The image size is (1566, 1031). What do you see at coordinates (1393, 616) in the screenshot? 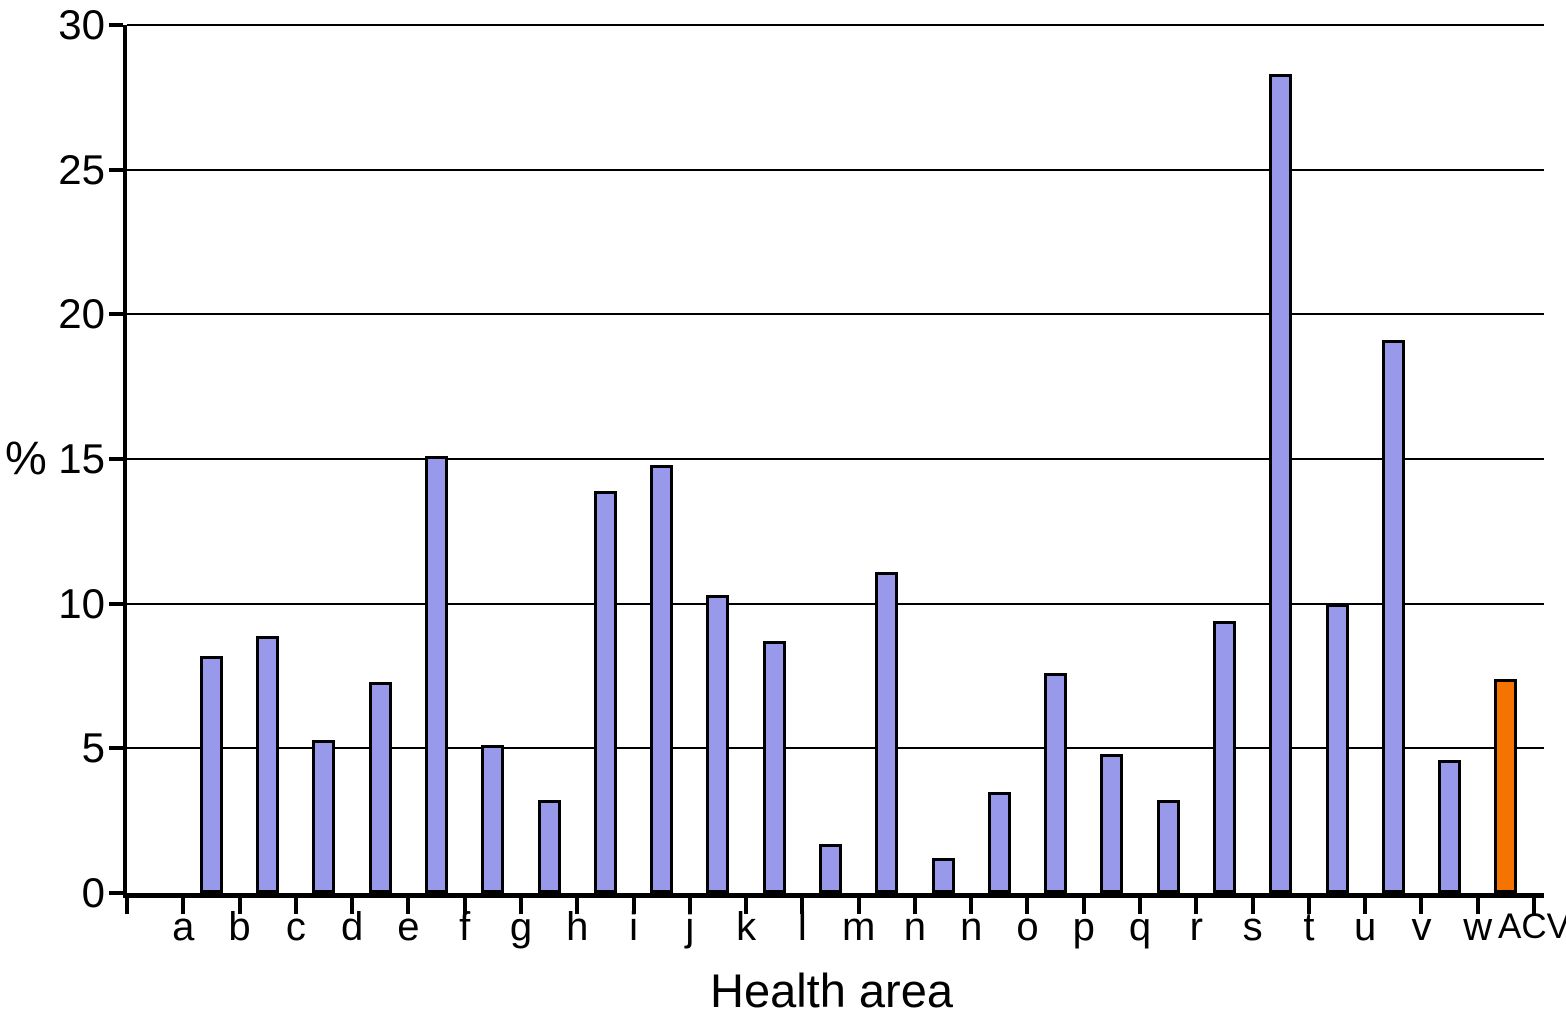
I see `bar-v` at bounding box center [1393, 616].